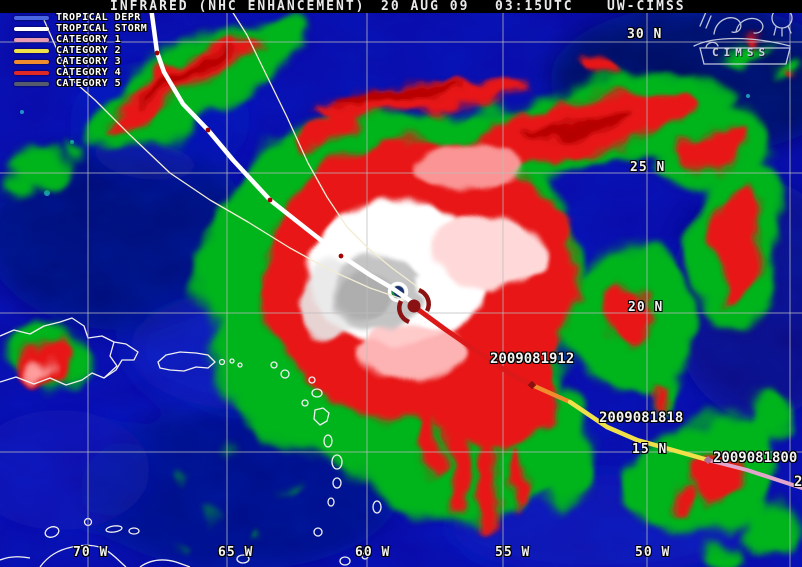  Describe the element at coordinates (645, 34) in the screenshot. I see `lat-label: 30 N` at that location.